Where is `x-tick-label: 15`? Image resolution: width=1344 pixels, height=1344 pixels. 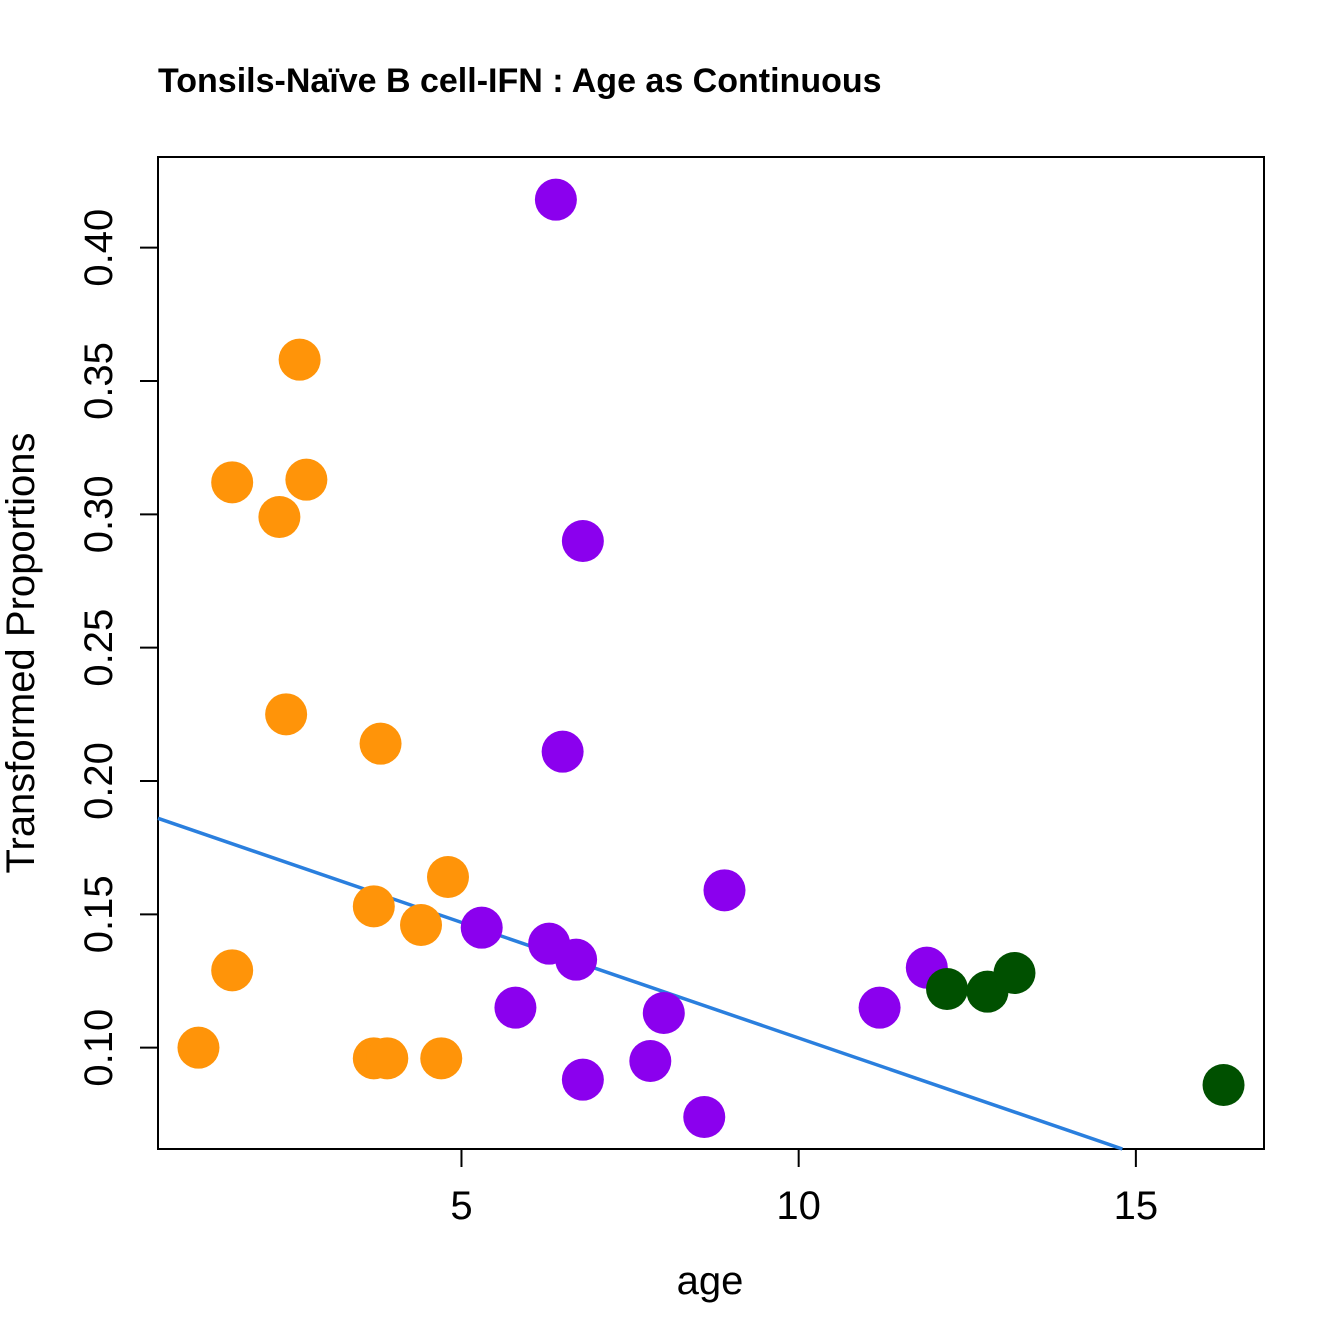
x-tick-label: 15 is located at coordinates (1136, 1206).